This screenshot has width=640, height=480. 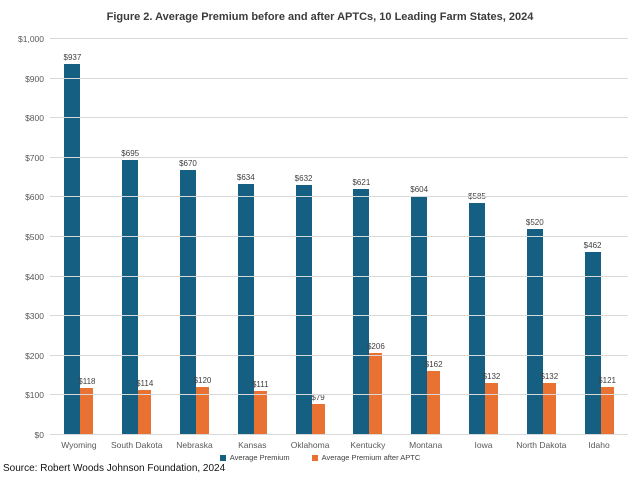 What do you see at coordinates (130, 153) in the screenshot?
I see `bar-data-label: $695` at bounding box center [130, 153].